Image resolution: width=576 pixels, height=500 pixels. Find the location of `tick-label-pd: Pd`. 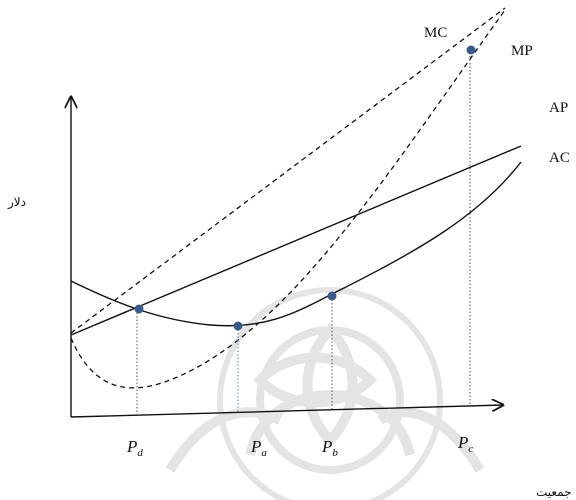

tick-label-pd: Pd is located at coordinates (134, 448).